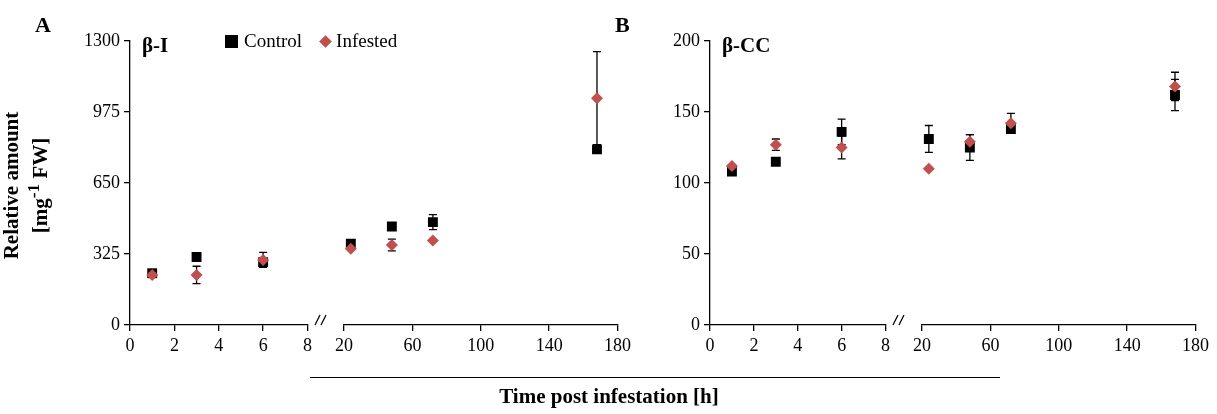 Image resolution: width=1217 pixels, height=414 pixels. Describe the element at coordinates (367, 41) in the screenshot. I see `legend-label: Infested` at that location.